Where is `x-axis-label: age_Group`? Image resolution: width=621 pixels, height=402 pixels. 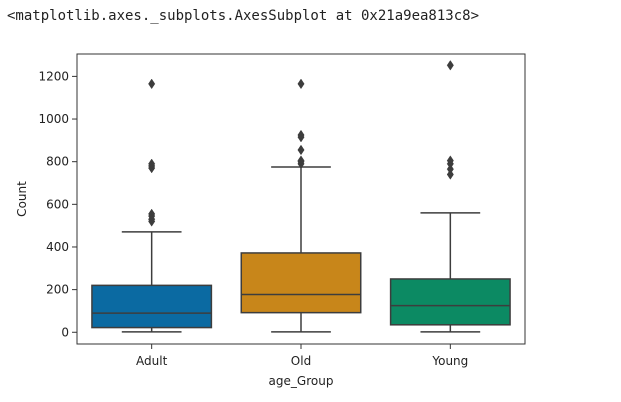 x-axis-label: age_Group is located at coordinates (301, 381).